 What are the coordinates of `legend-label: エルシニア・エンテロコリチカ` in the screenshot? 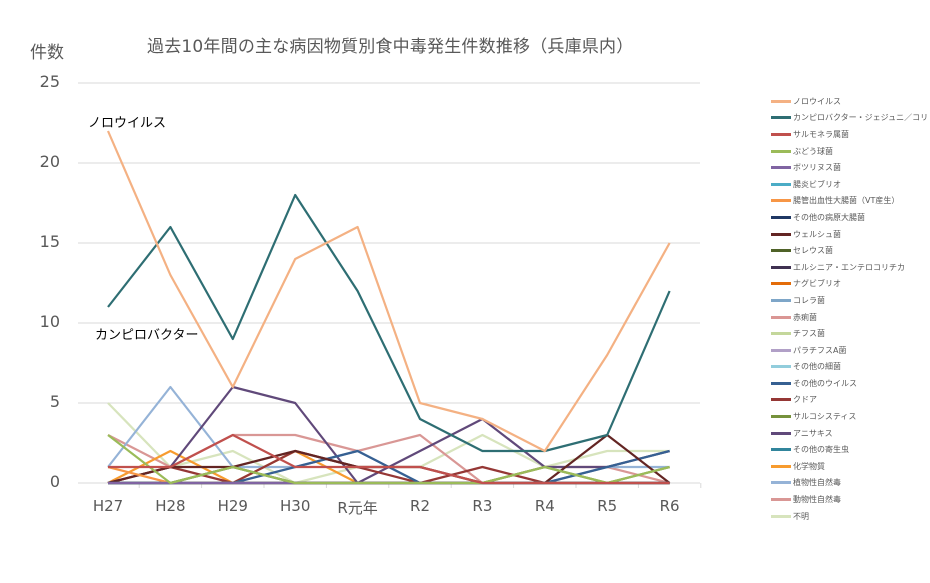 It's located at (849, 267).